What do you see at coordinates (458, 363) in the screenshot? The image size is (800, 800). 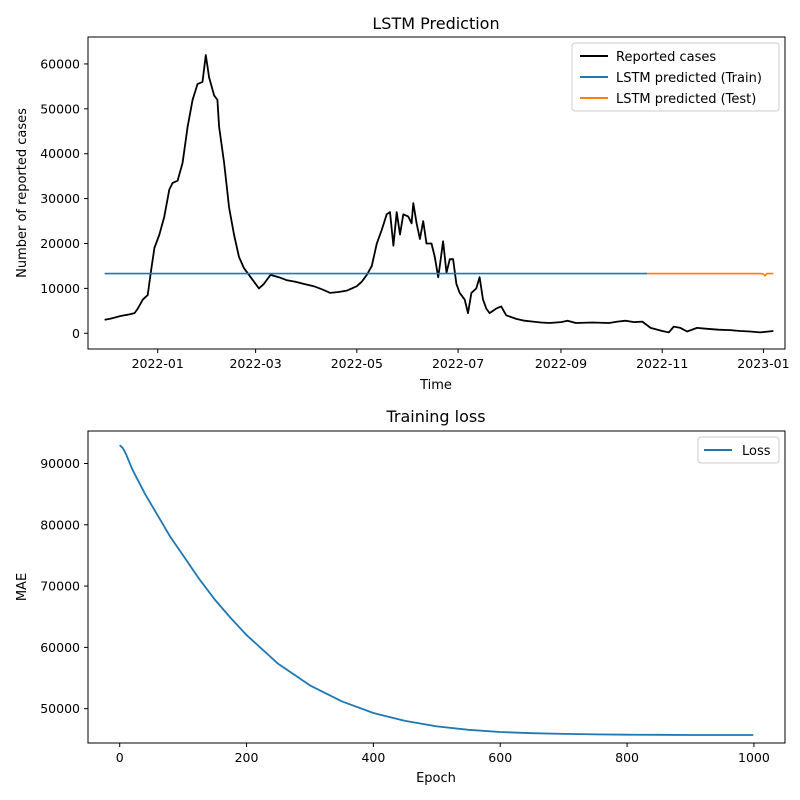 I see `prediction-x-tick-label: 2022-07` at bounding box center [458, 363].